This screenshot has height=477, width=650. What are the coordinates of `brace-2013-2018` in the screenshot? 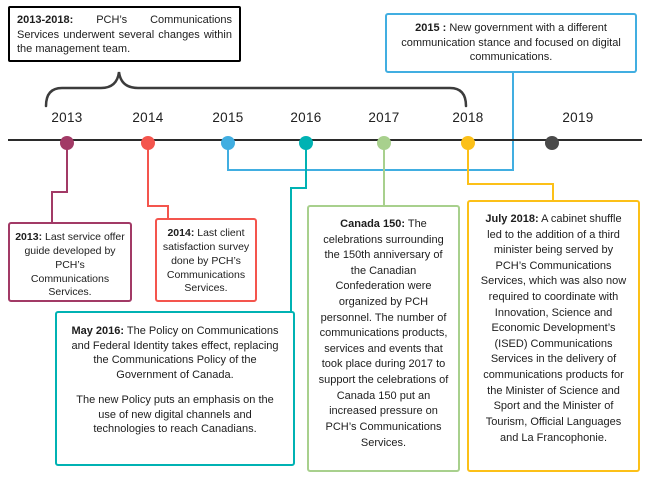 It's located at (256, 89).